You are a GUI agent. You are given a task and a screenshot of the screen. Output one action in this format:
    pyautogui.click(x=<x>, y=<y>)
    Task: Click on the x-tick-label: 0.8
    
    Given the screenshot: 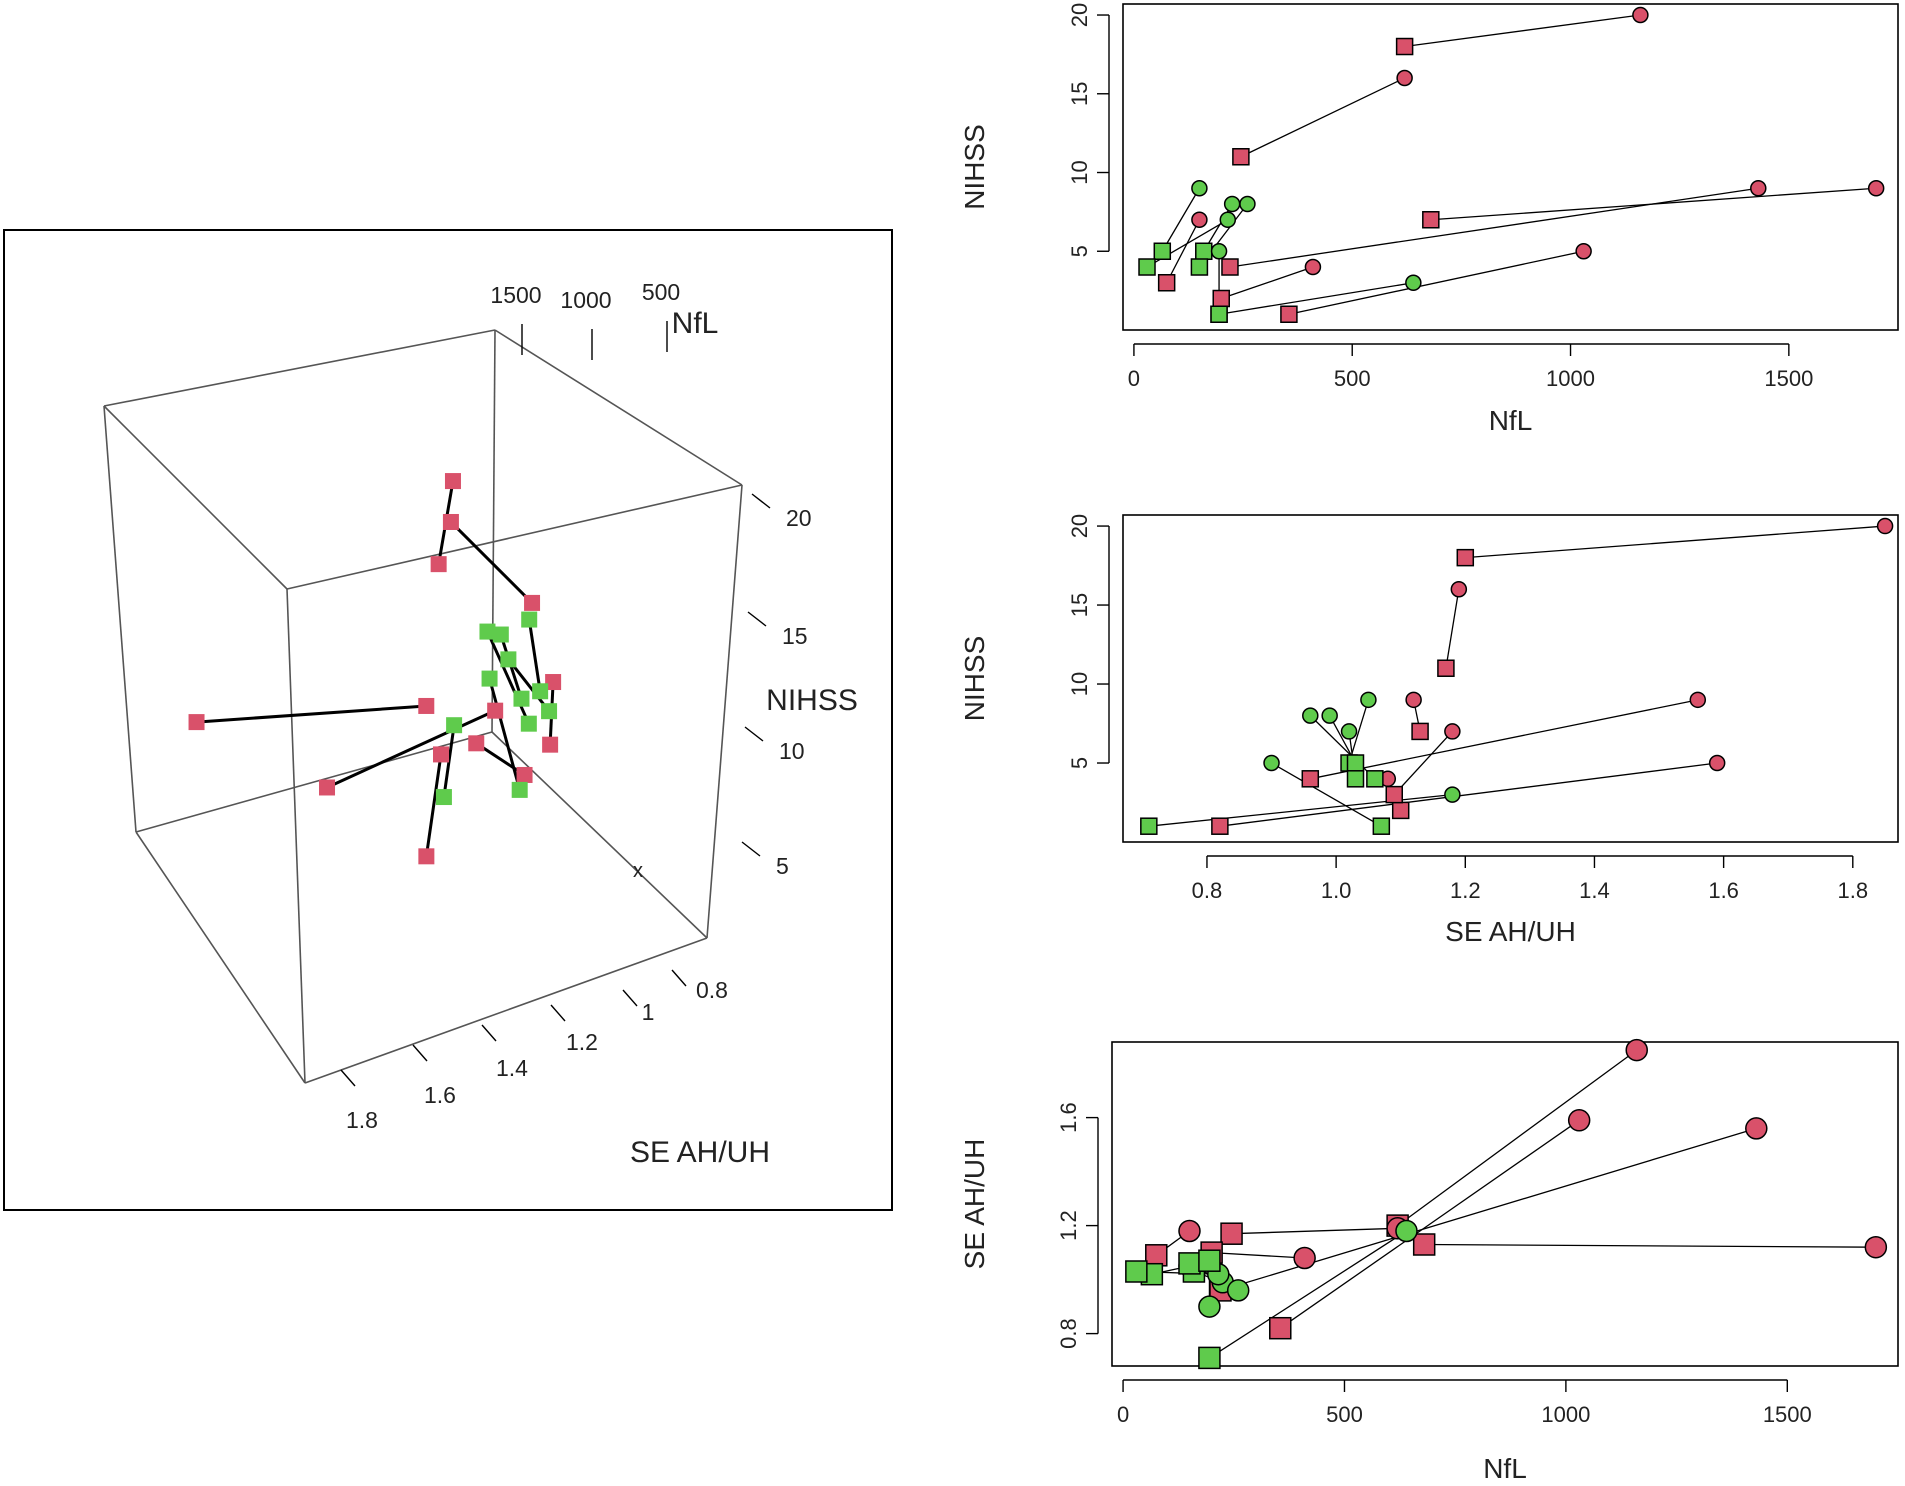 What is the action you would take?
    pyautogui.click(x=1207, y=890)
    